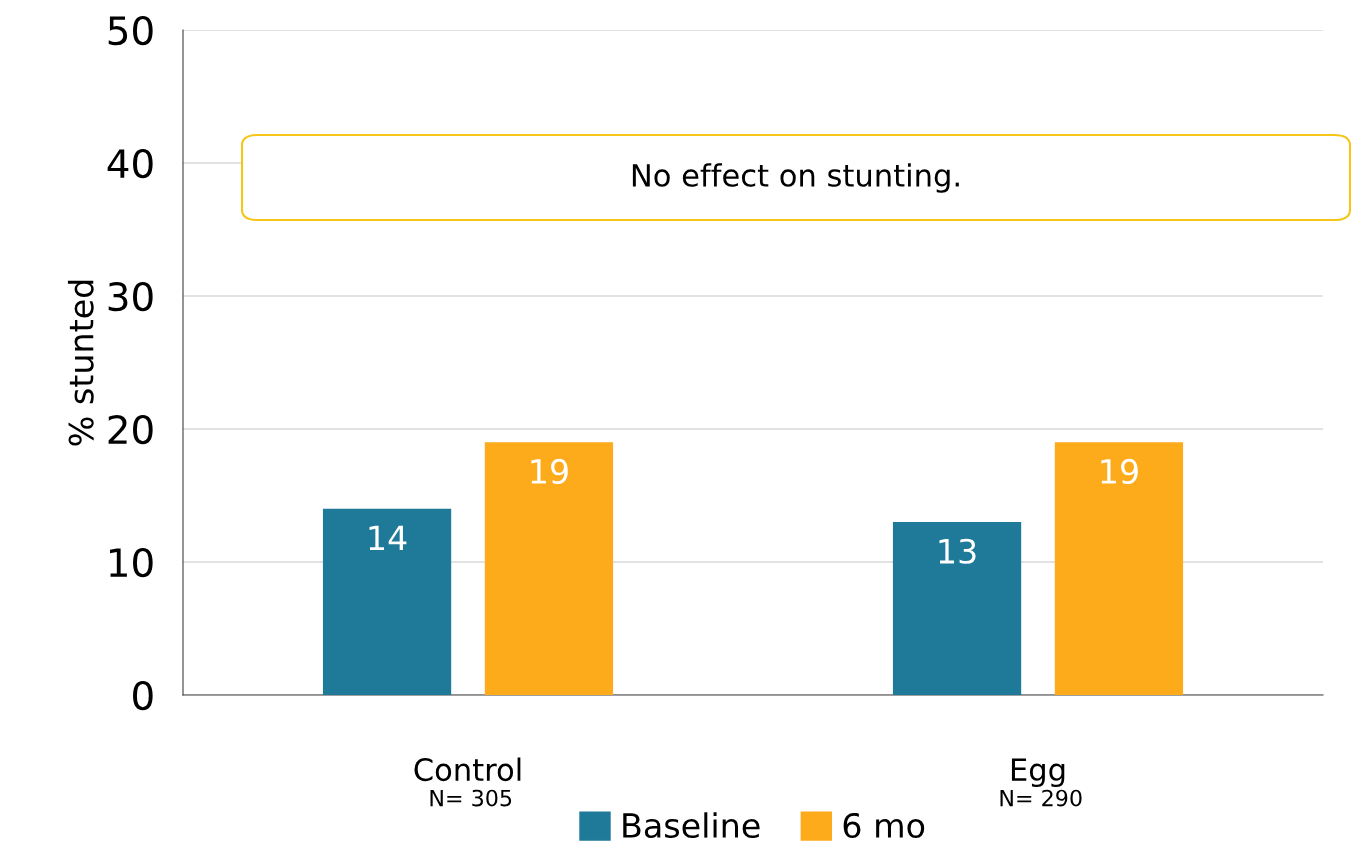  Describe the element at coordinates (471, 798) in the screenshot. I see `text: N= 305` at that location.